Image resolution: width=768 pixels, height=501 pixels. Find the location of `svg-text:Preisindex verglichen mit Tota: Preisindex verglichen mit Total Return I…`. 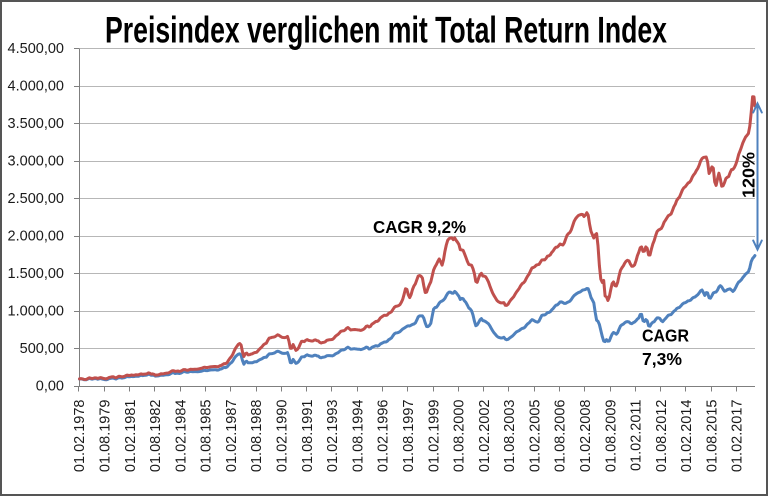

svg-text:Preisindex verglichen mit Tota: Preisindex verglichen mit Total Return I… is located at coordinates (386, 30).